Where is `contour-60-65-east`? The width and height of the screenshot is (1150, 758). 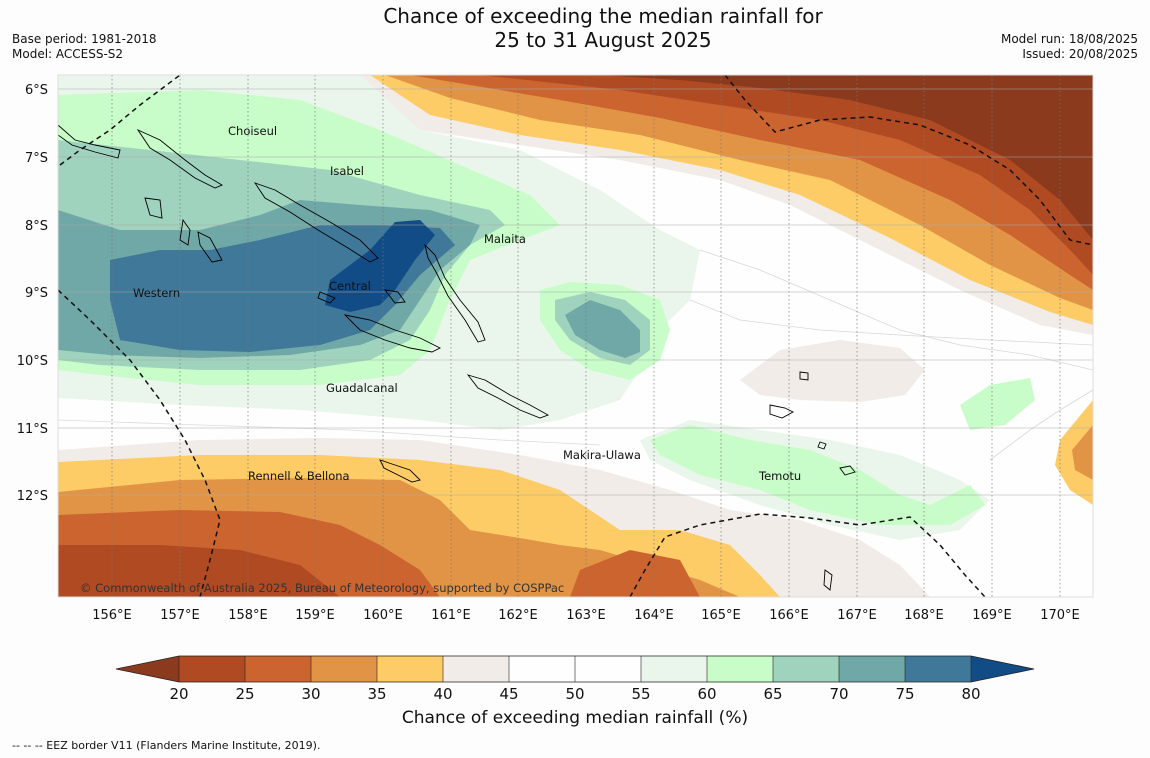
contour-60-65-east is located at coordinates (997, 404).